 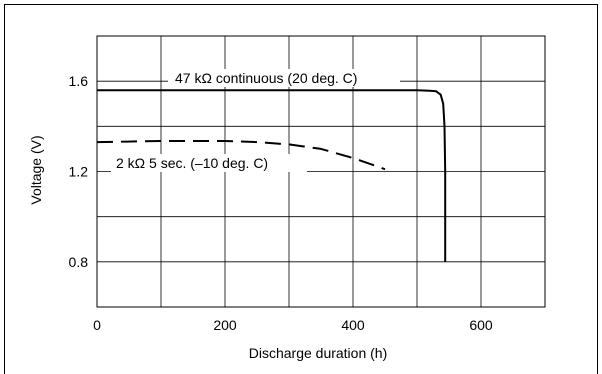 I want to click on y-tick-label: 1.2, so click(x=79, y=172).